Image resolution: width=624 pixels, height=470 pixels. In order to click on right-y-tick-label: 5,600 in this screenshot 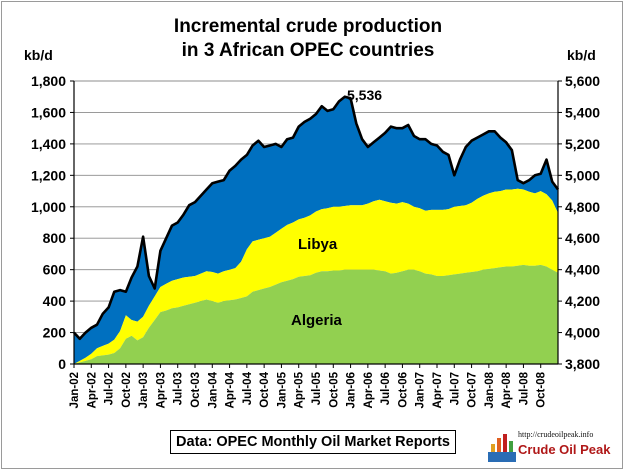, I will do `click(582, 81)`.